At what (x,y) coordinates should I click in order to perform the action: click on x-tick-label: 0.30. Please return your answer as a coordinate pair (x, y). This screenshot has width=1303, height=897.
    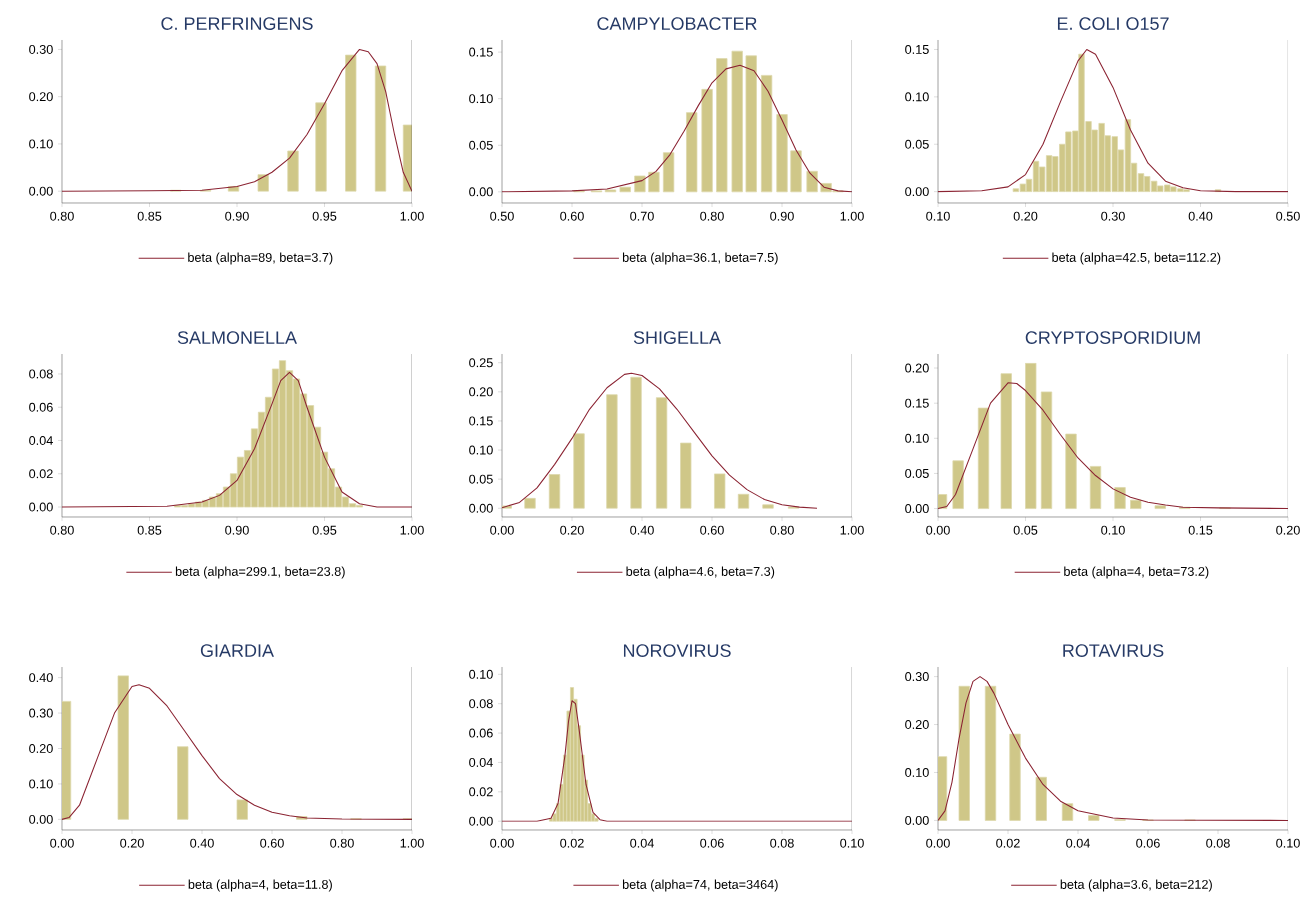
    Looking at the image, I should click on (1113, 216).